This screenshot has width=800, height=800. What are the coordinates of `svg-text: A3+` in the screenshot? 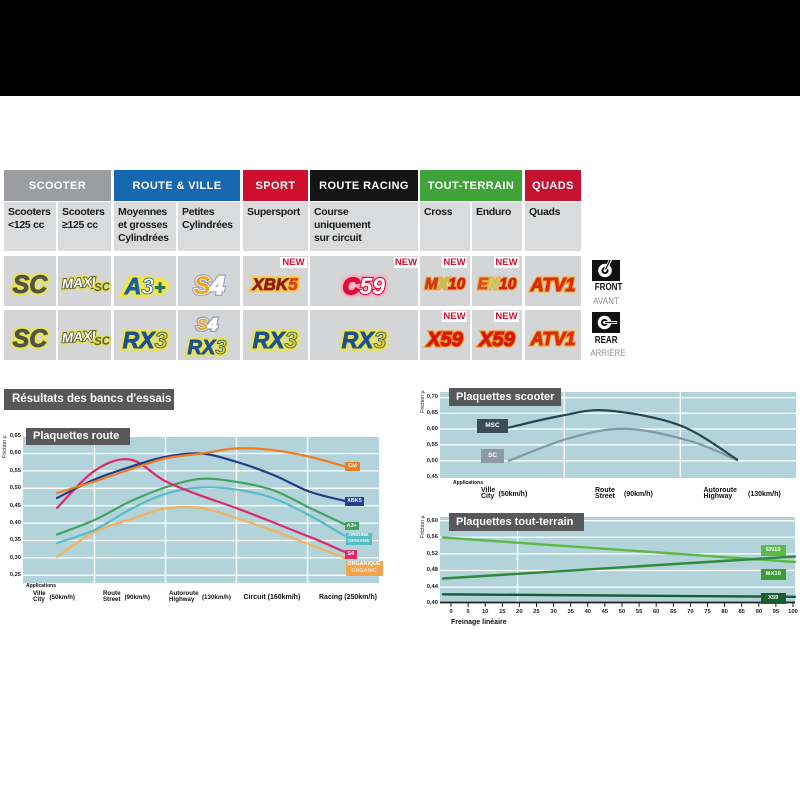 It's located at (145, 286).